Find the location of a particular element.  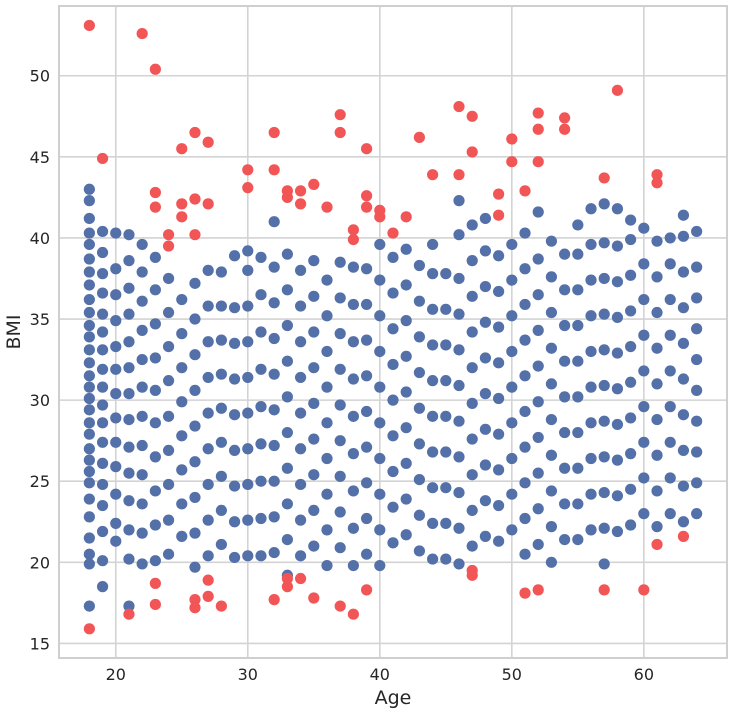

y-tick-label: 20 is located at coordinates (40, 562).